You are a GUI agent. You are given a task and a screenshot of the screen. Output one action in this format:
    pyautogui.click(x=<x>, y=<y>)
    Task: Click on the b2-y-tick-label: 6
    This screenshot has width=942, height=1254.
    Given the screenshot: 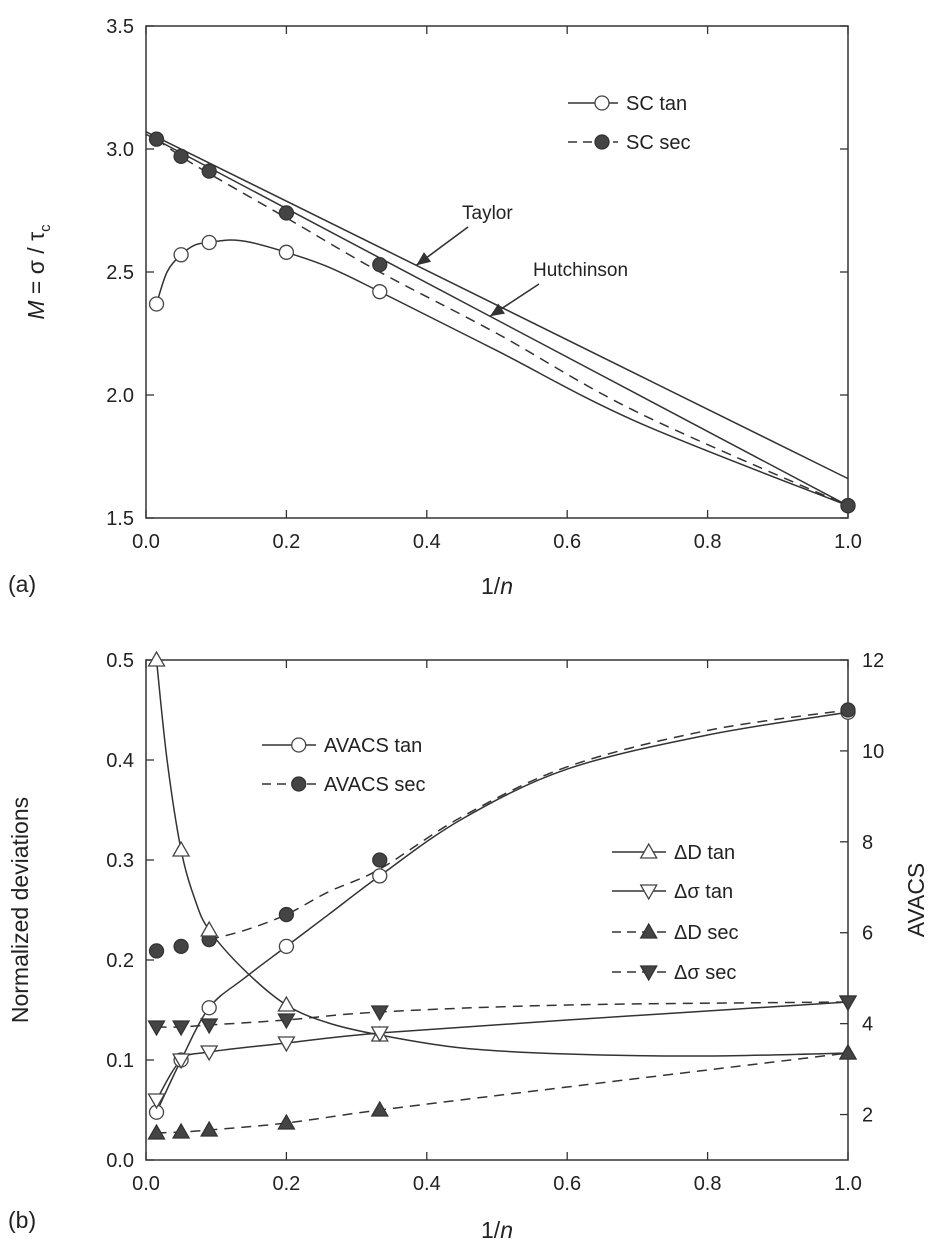 What is the action you would take?
    pyautogui.click(x=867, y=934)
    